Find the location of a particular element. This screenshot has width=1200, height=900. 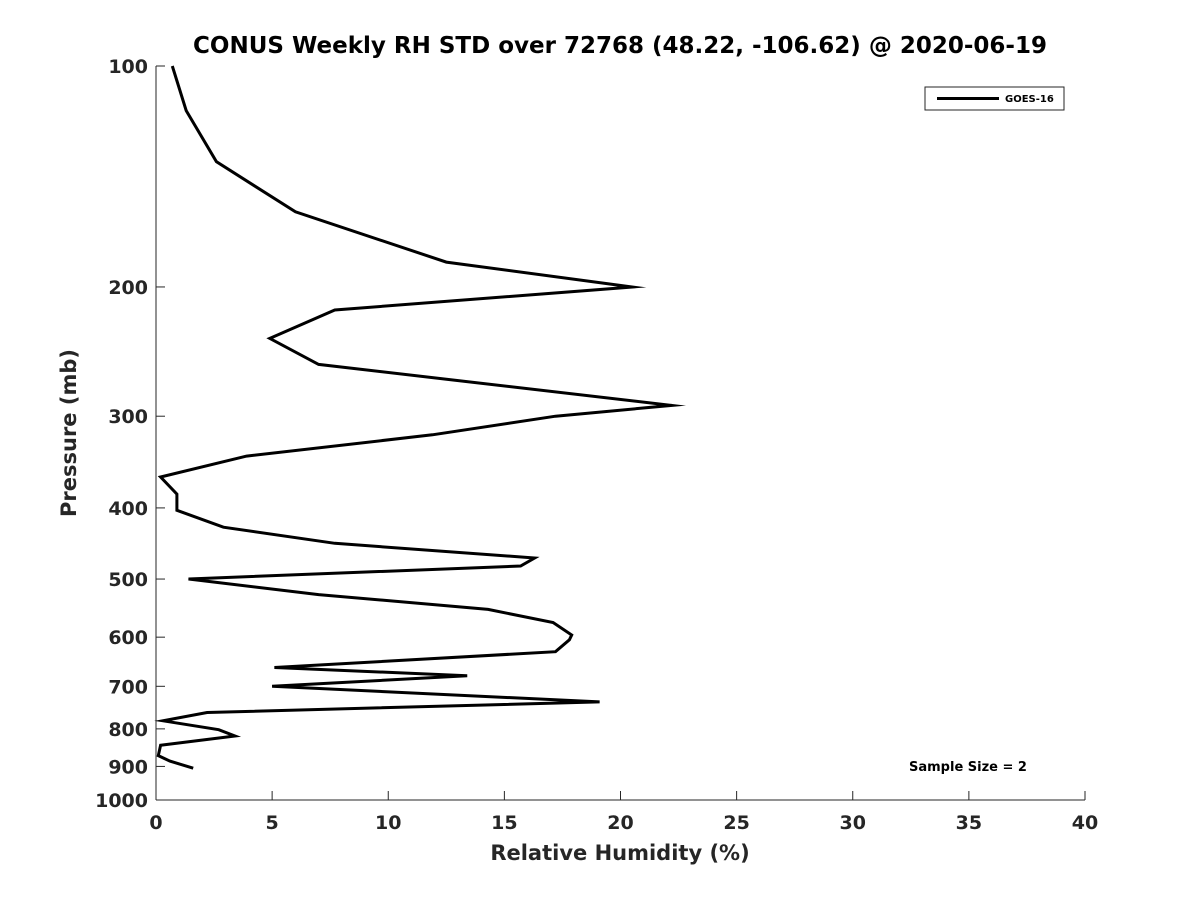

y-axis-ticks: 100 200 300 400 500 600 700 800 900 1000 is located at coordinates (130, 434).